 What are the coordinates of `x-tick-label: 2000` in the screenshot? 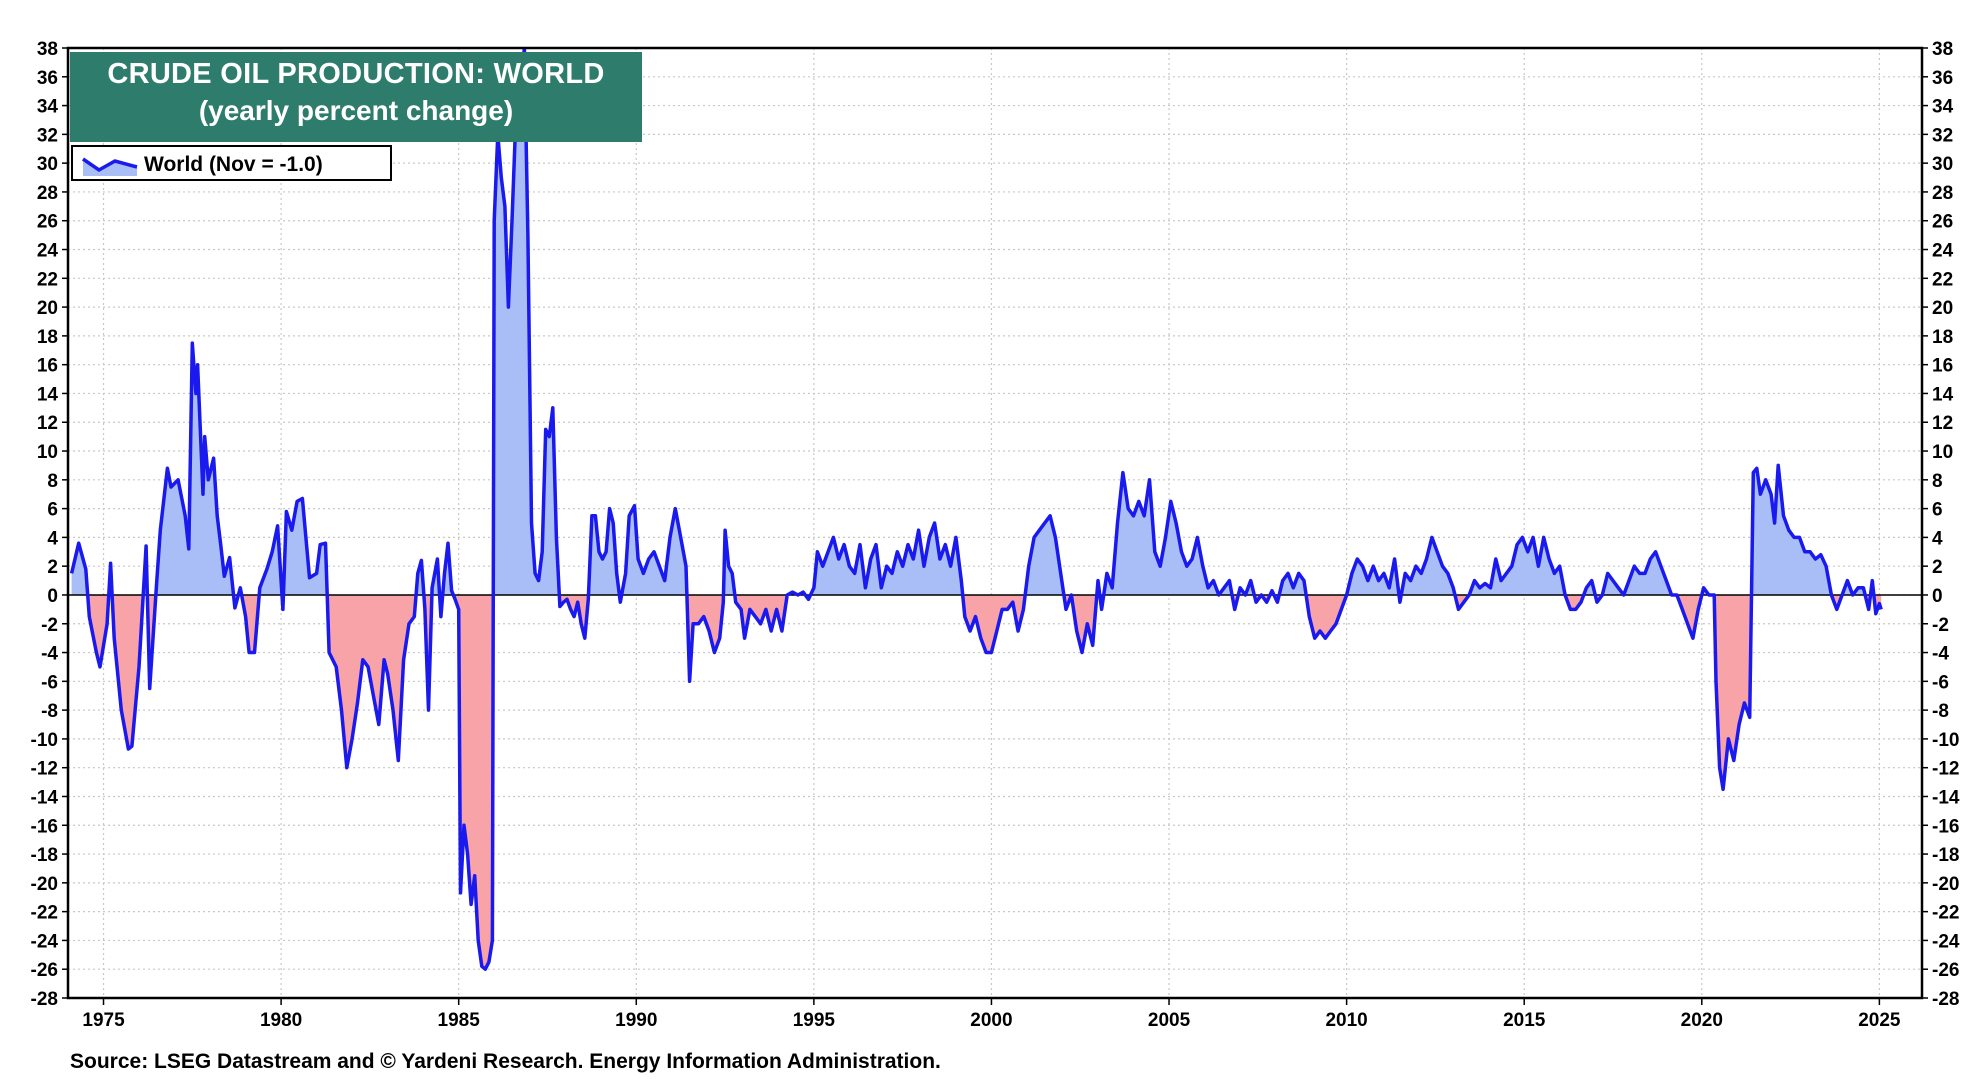 It's located at (991, 1020).